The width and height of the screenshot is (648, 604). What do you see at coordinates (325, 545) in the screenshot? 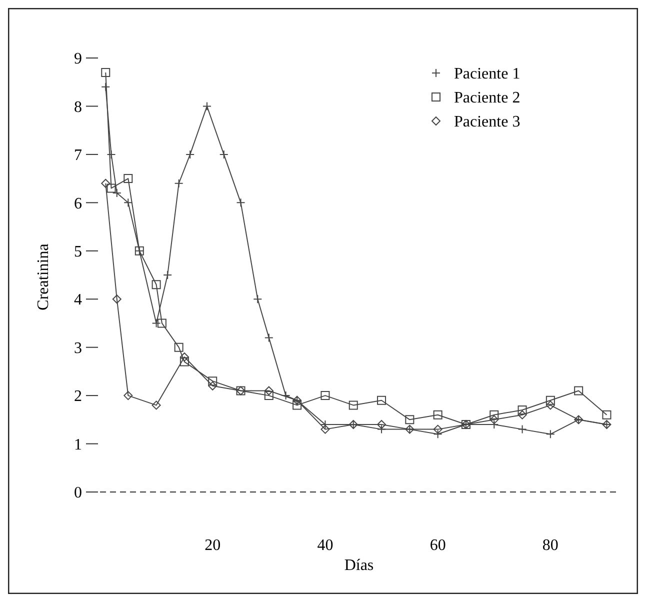
I see `x-tick-label: 40` at bounding box center [325, 545].